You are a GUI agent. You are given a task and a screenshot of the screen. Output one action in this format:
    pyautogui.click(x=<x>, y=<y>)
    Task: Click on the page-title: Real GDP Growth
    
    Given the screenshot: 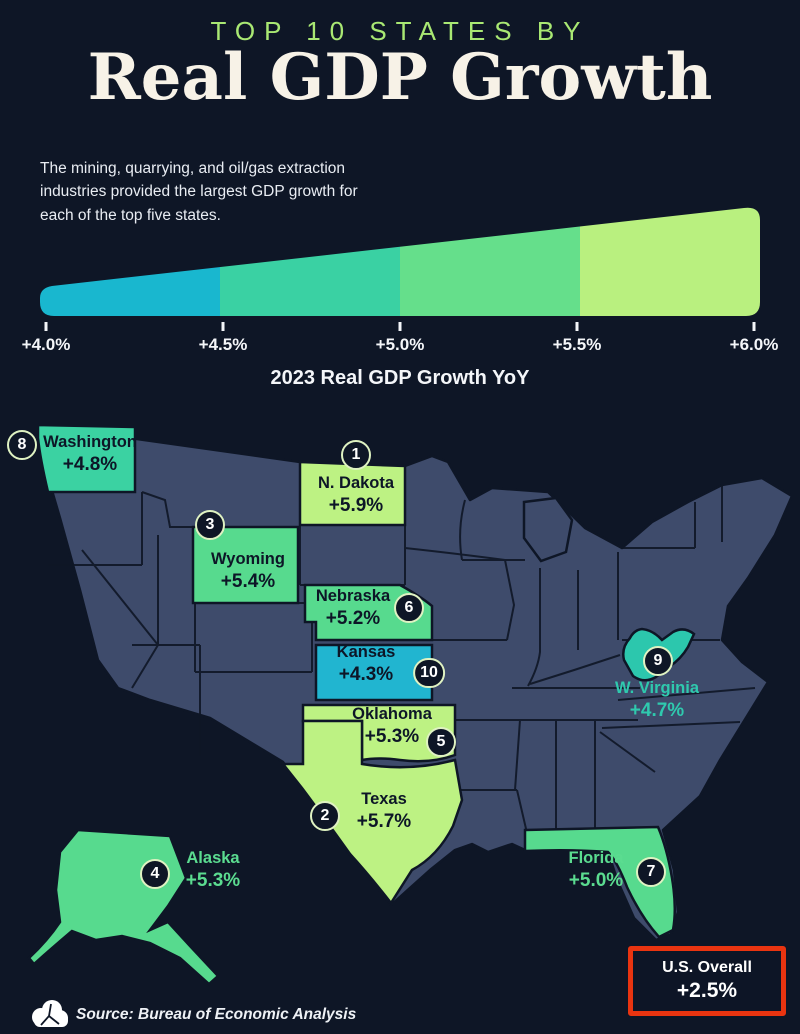 What is the action you would take?
    pyautogui.click(x=400, y=77)
    